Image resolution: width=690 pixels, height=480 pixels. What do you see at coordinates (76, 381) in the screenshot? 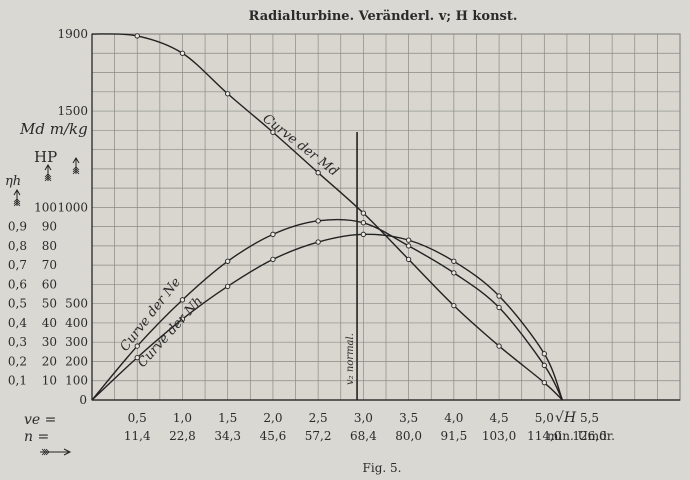
I see `md-tick-label: 100` at bounding box center [76, 381].